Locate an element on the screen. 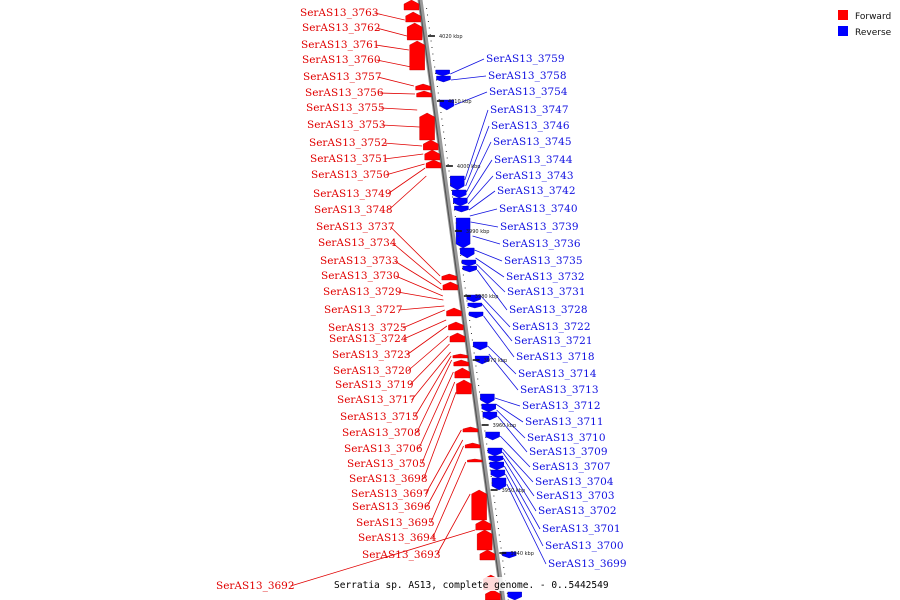 This screenshot has width=900, height=600. forward-gene-label: SerAS13_3750 is located at coordinates (350, 175).